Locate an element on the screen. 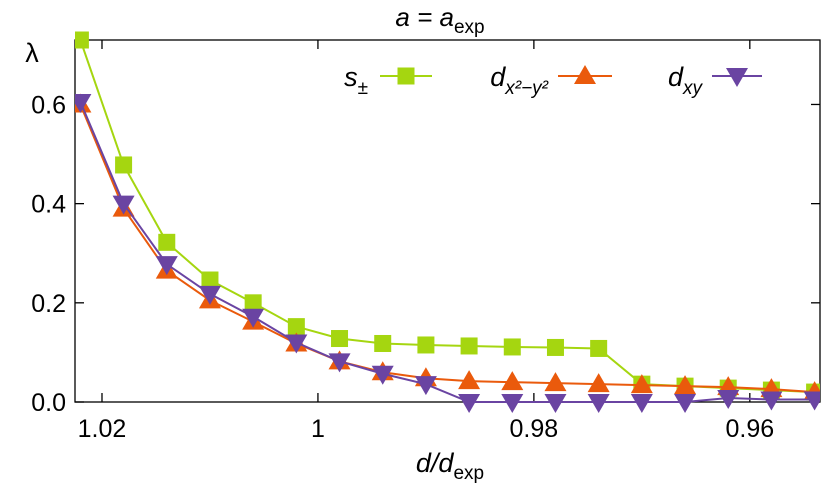 This screenshot has width=830, height=489. x-tick-label: 1 is located at coordinates (318, 429).